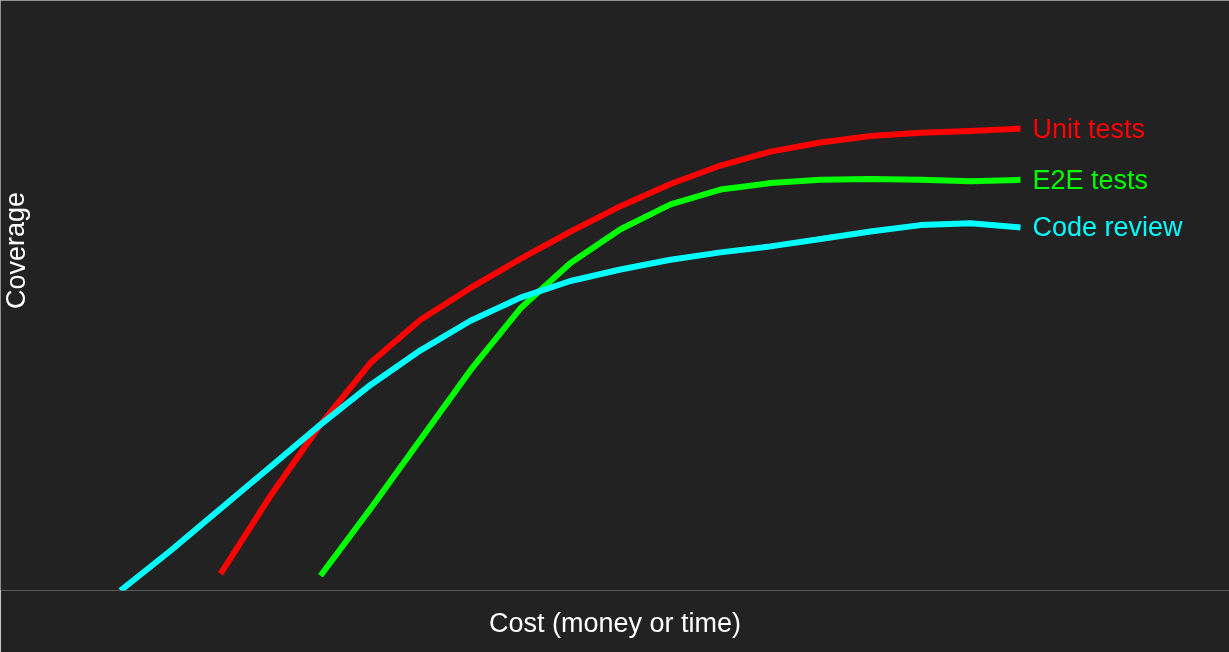 The image size is (1229, 652). What do you see at coordinates (615, 622) in the screenshot?
I see `x-axis-title: Cost (money or time)` at bounding box center [615, 622].